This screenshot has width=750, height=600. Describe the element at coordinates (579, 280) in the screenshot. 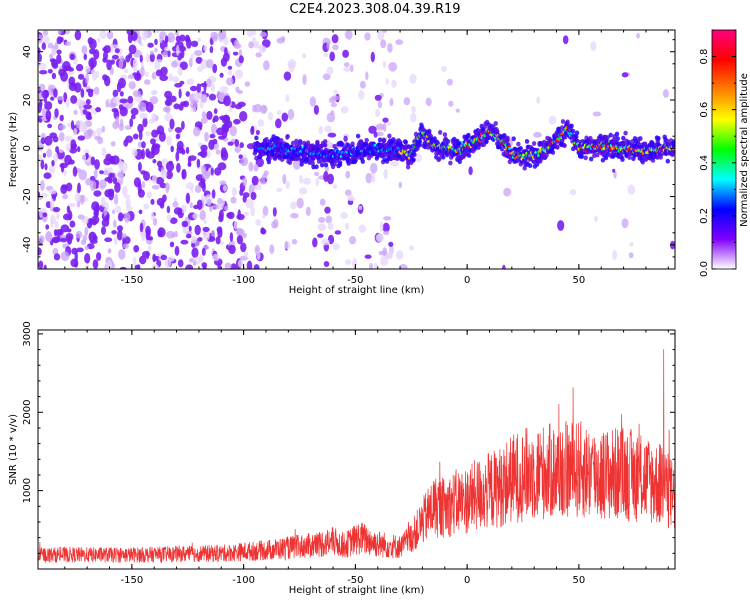

I see `x-tick-label: 50` at that location.